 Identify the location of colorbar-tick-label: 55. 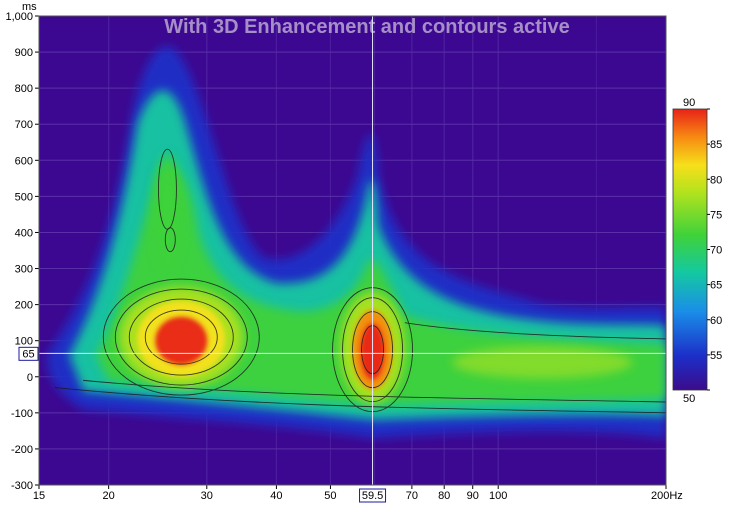
(716, 356).